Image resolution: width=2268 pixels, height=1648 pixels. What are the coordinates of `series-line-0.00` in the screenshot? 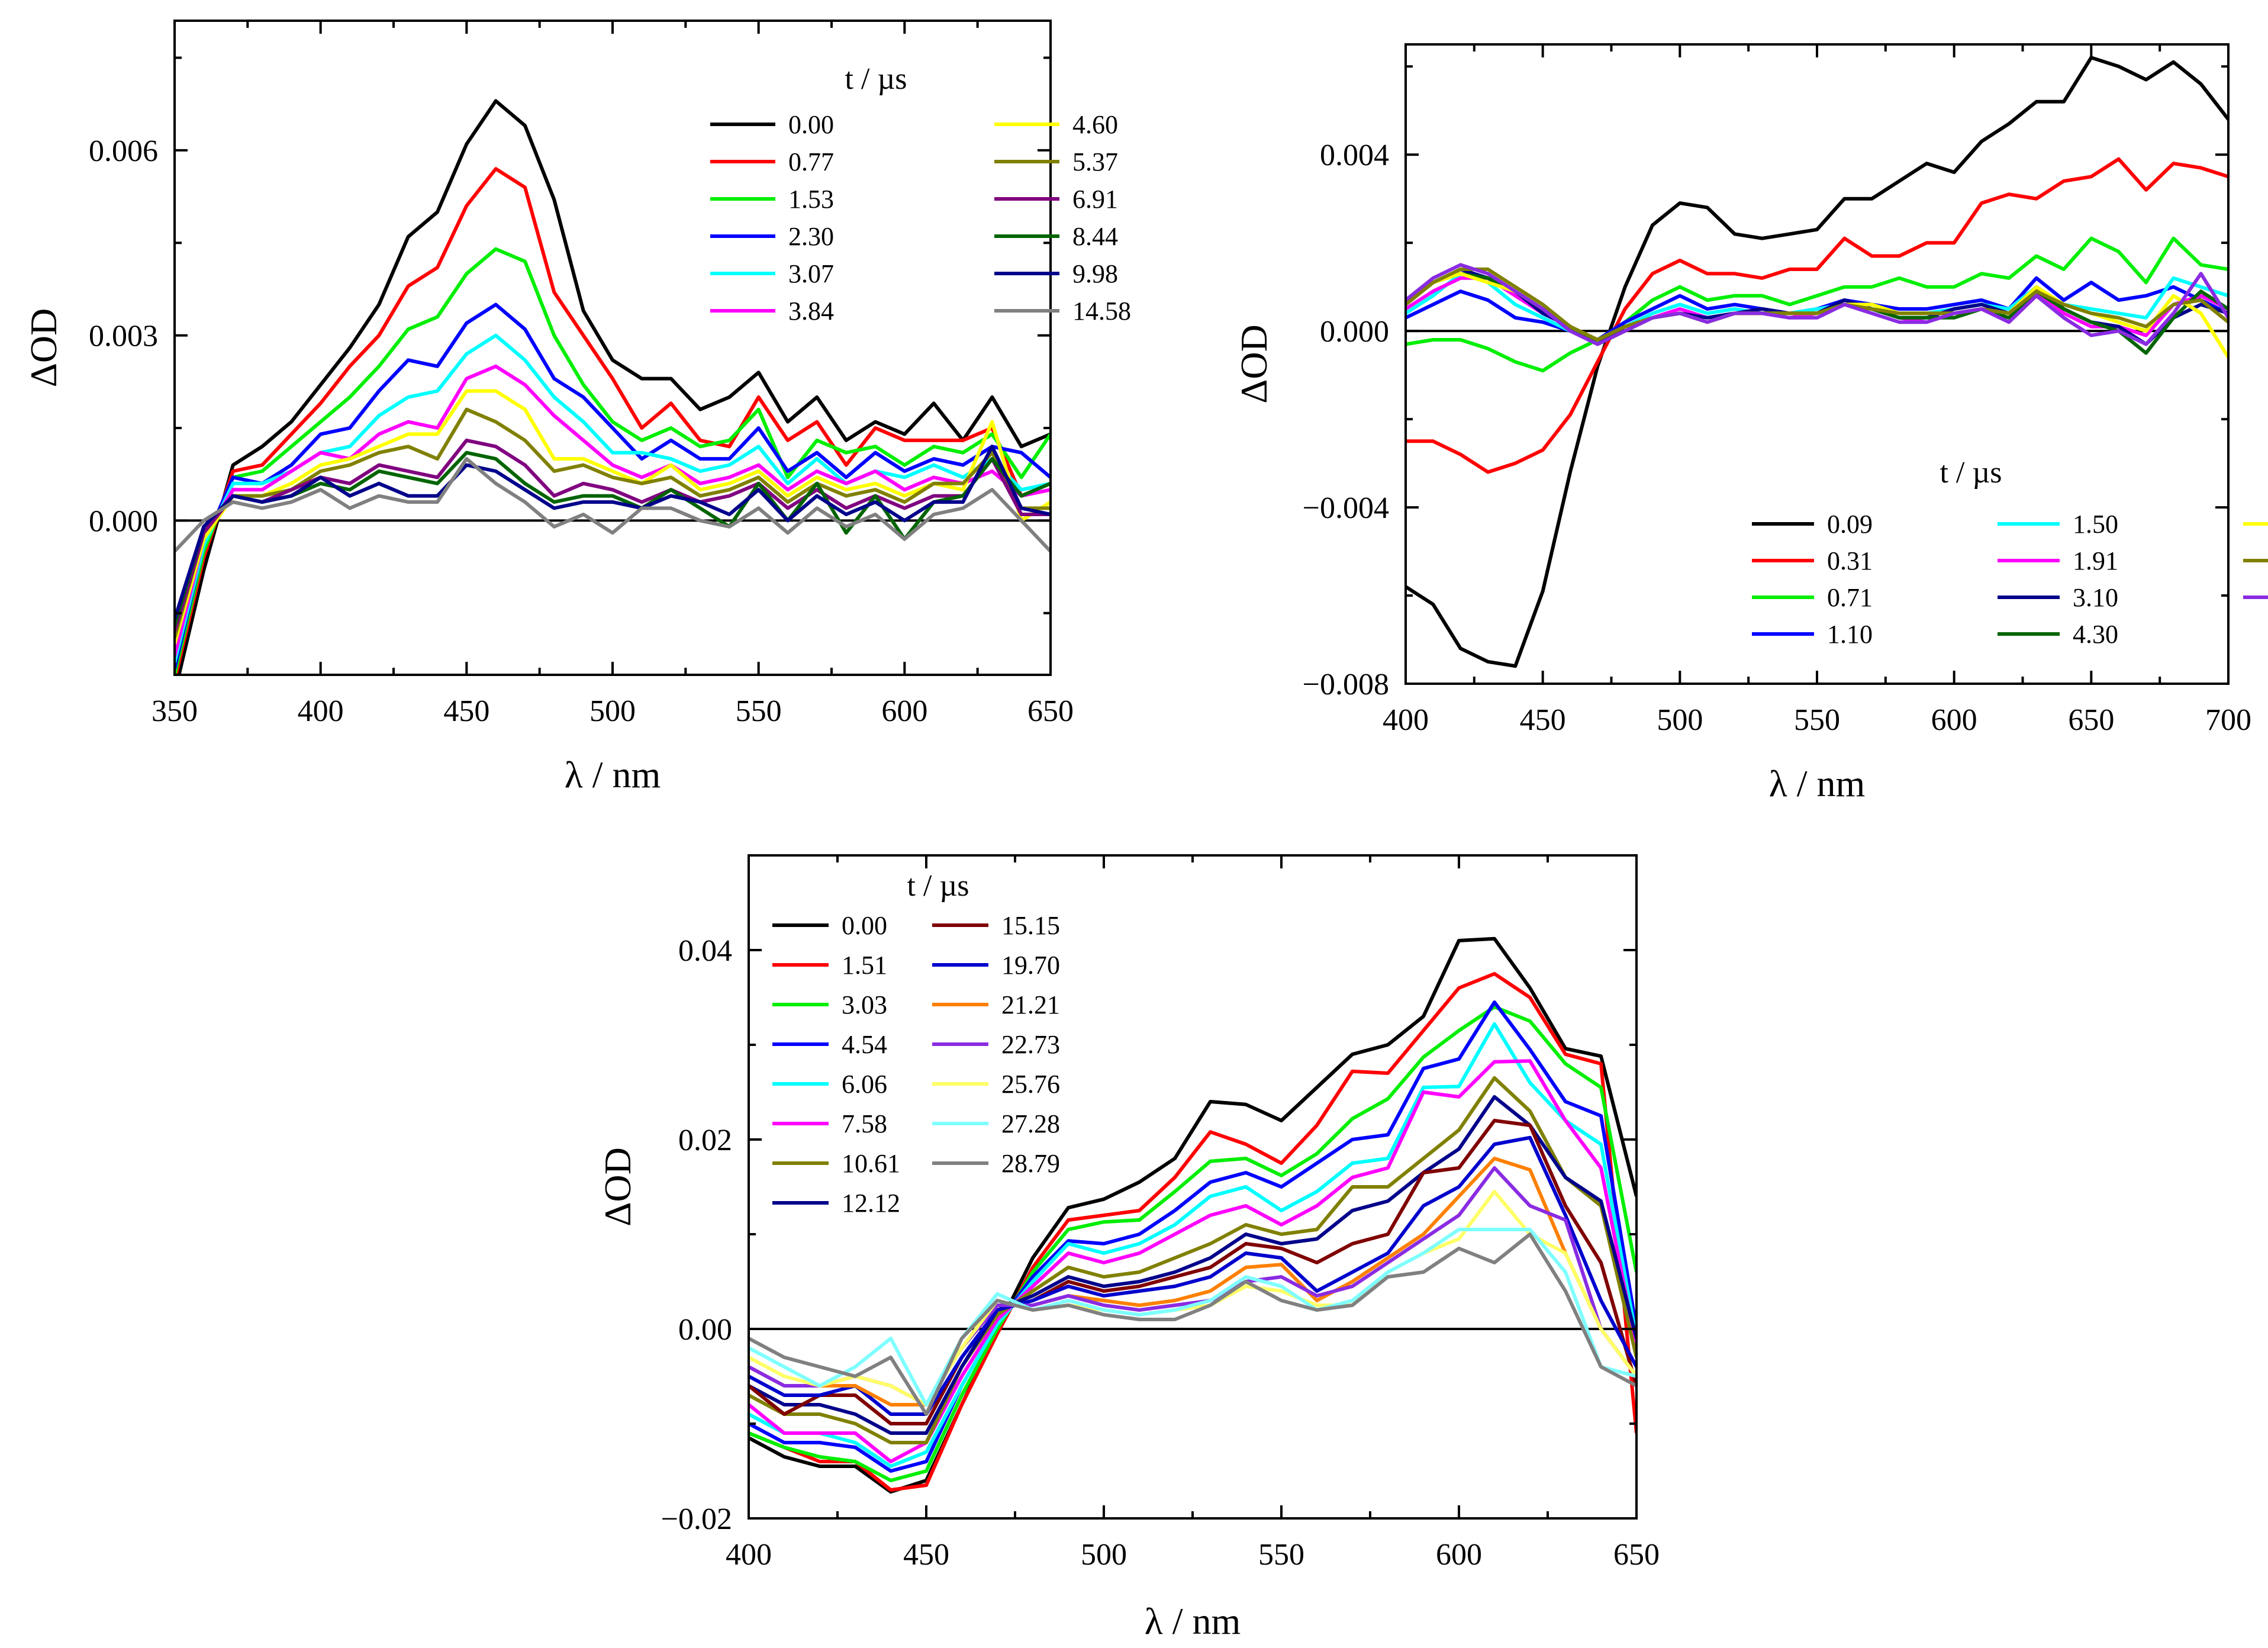 It's located at (614, 387).